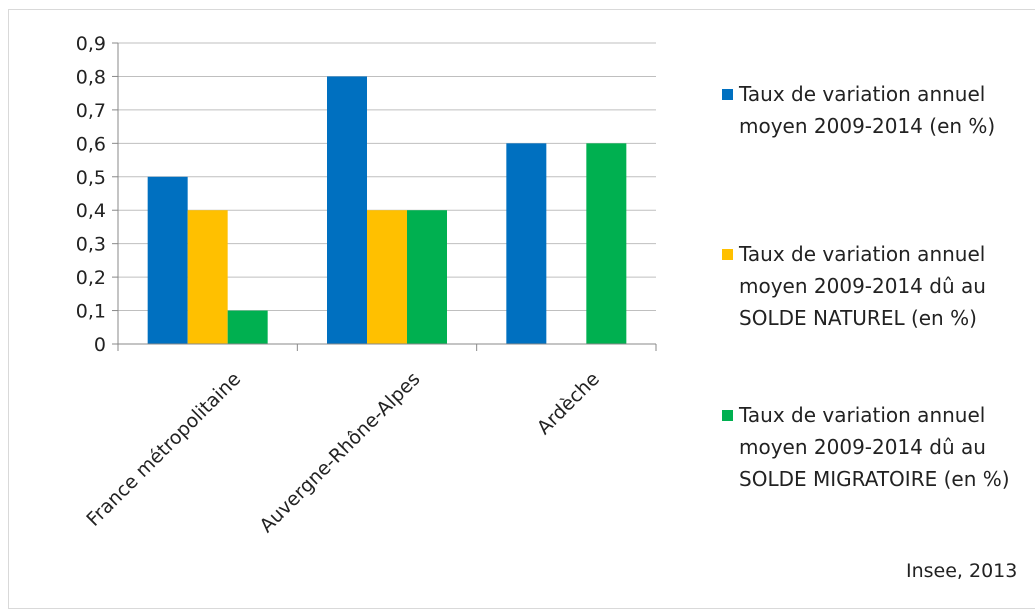 This screenshot has width=1035, height=609. I want to click on y-tick-label: 0,1, so click(91, 312).